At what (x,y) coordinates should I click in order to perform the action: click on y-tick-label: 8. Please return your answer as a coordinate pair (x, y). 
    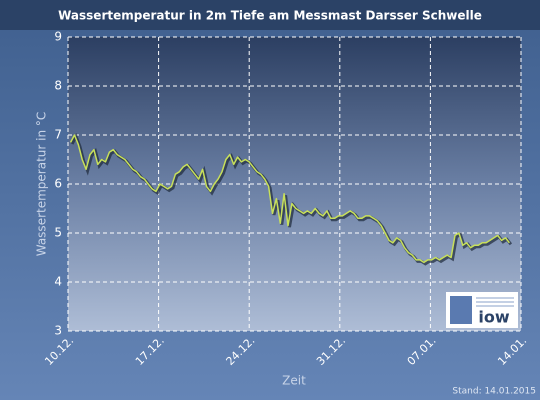
    Looking at the image, I should click on (58, 86).